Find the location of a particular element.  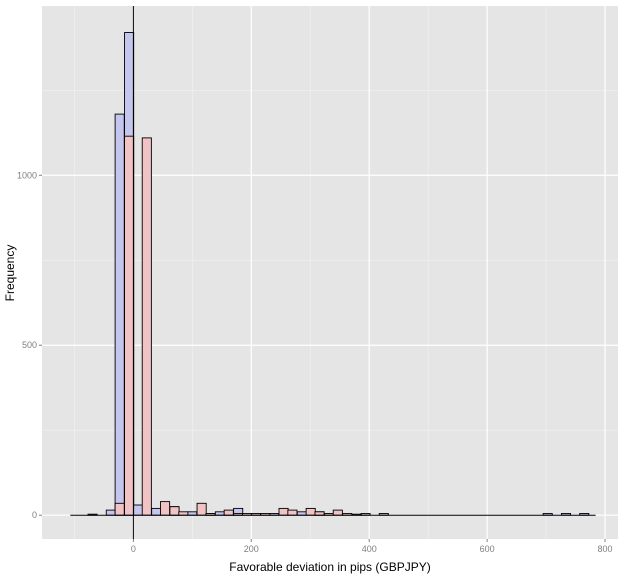

x-axis-ticks: 0 200 400 600 800 is located at coordinates (372, 546).